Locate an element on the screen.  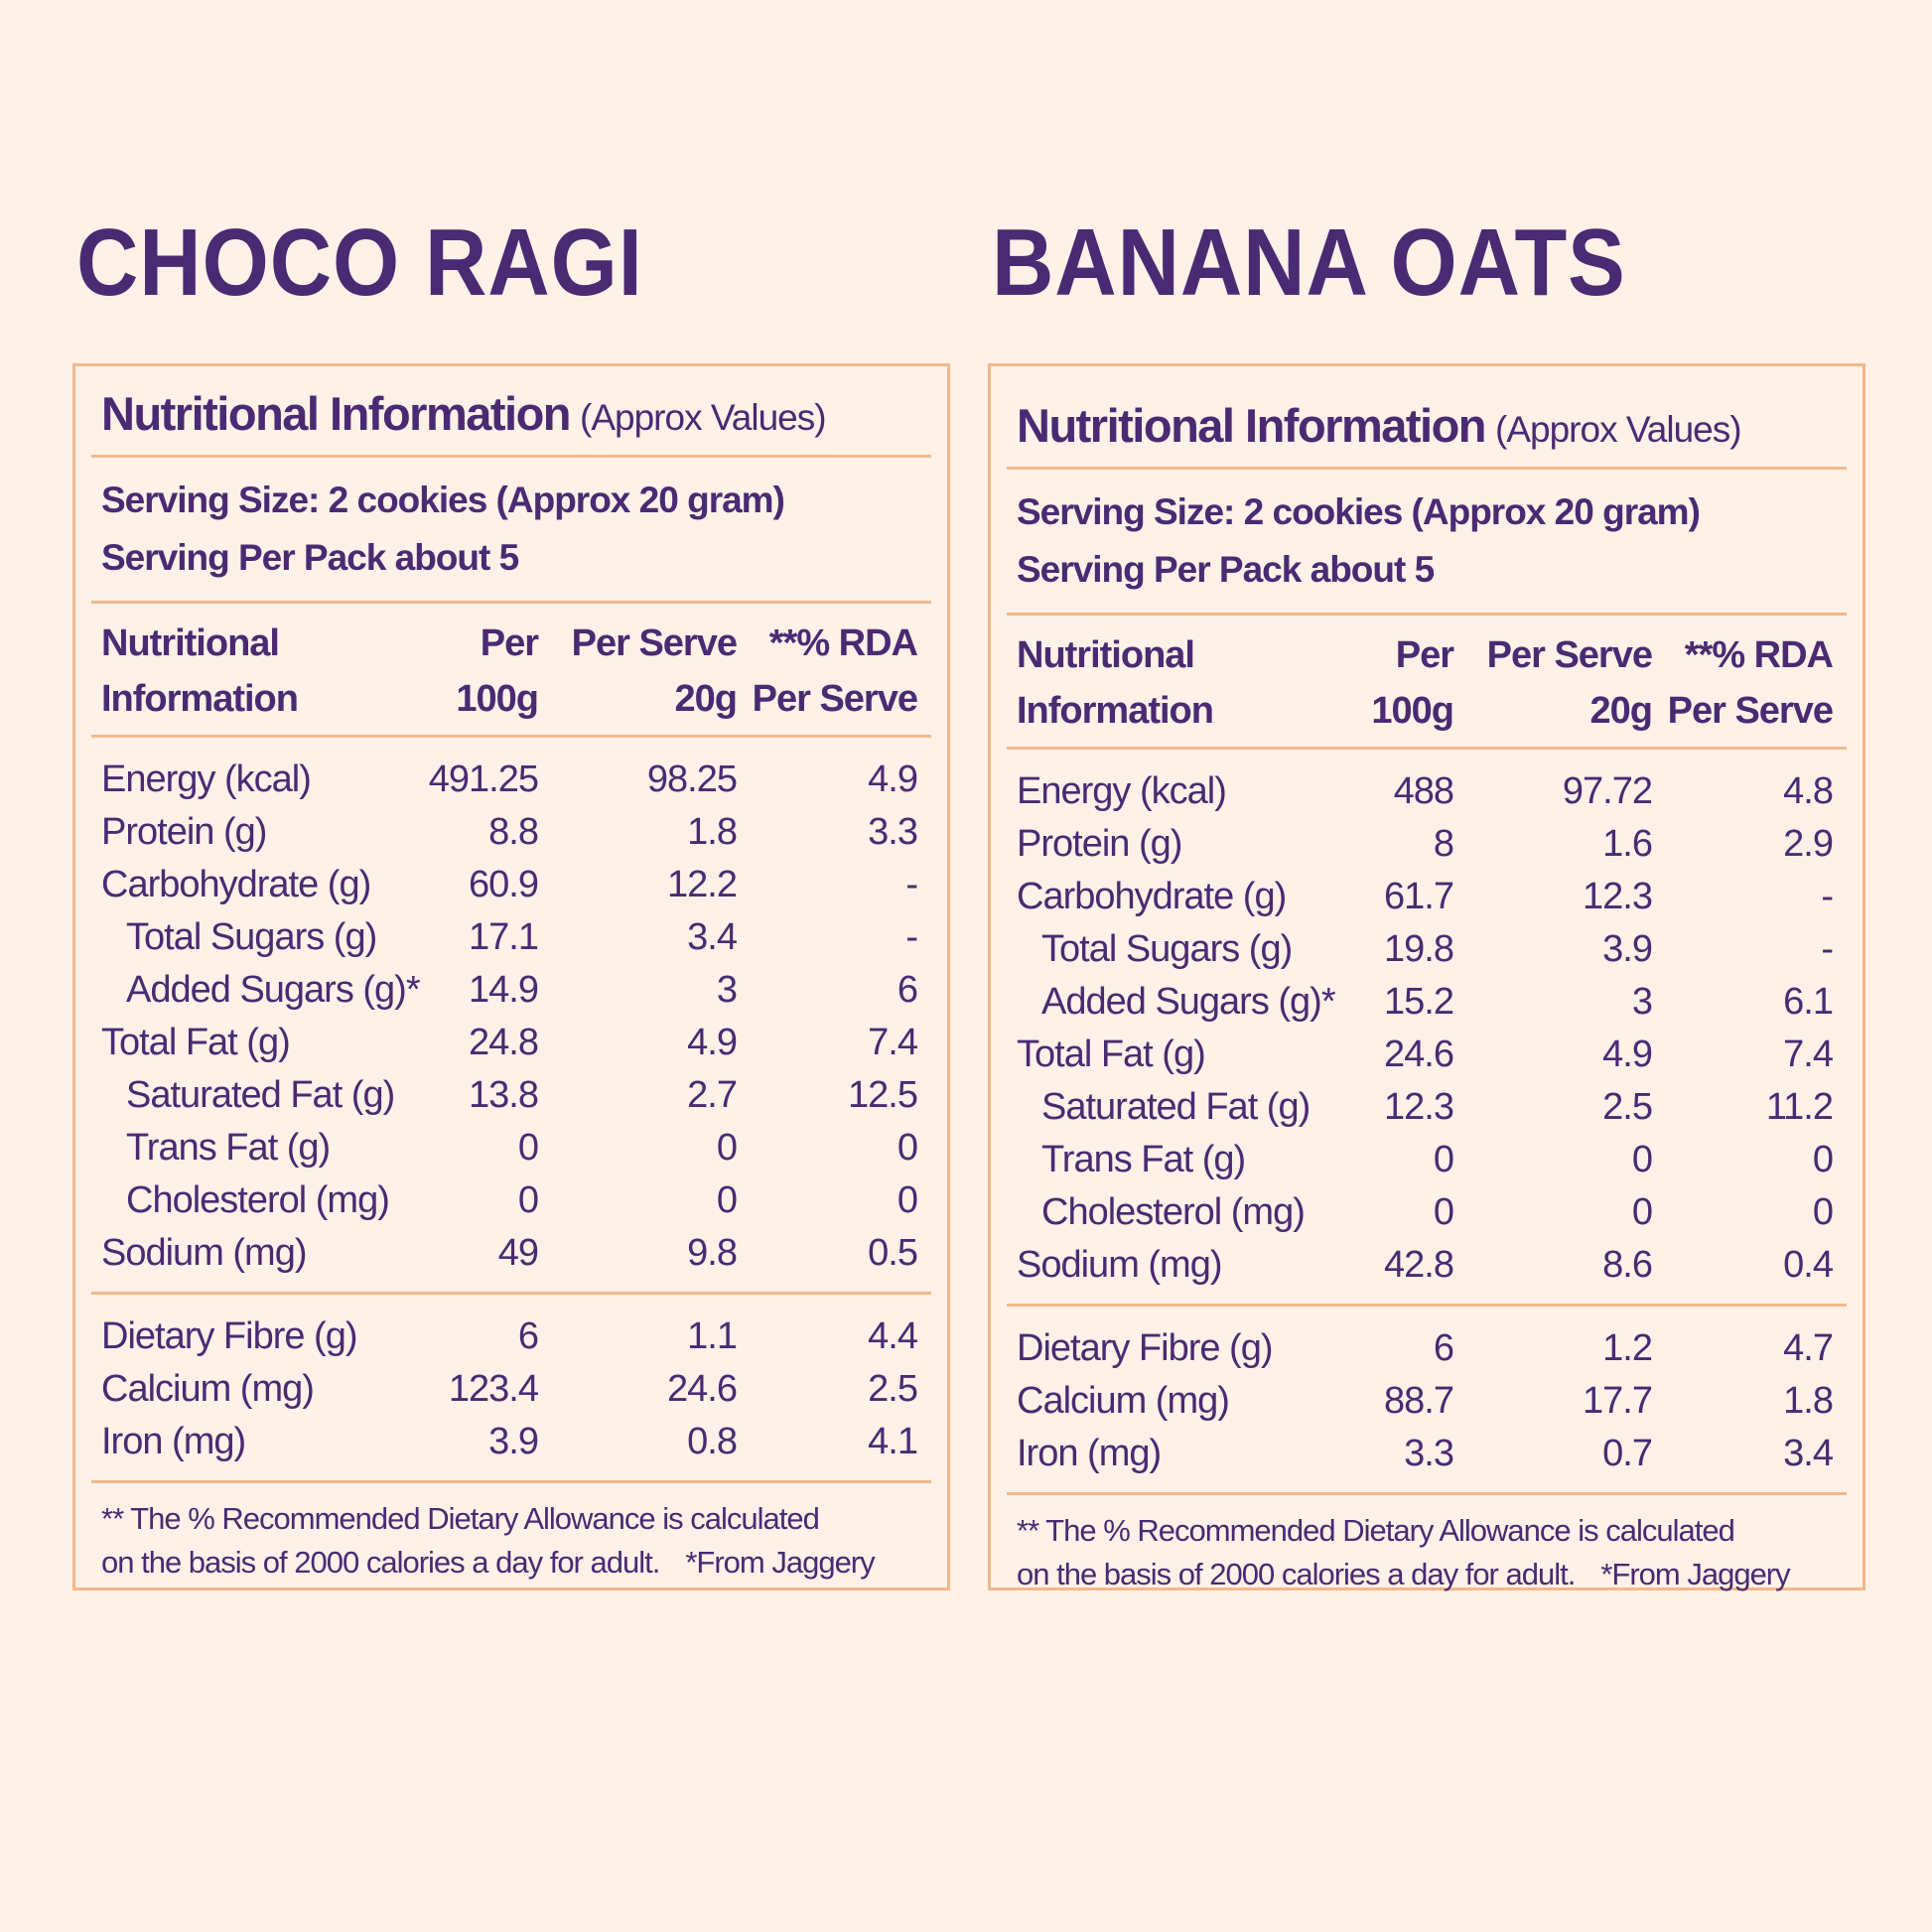
table-row: Saturated Fat (g) 13.8 2.7 12.5 is located at coordinates (511, 1095).